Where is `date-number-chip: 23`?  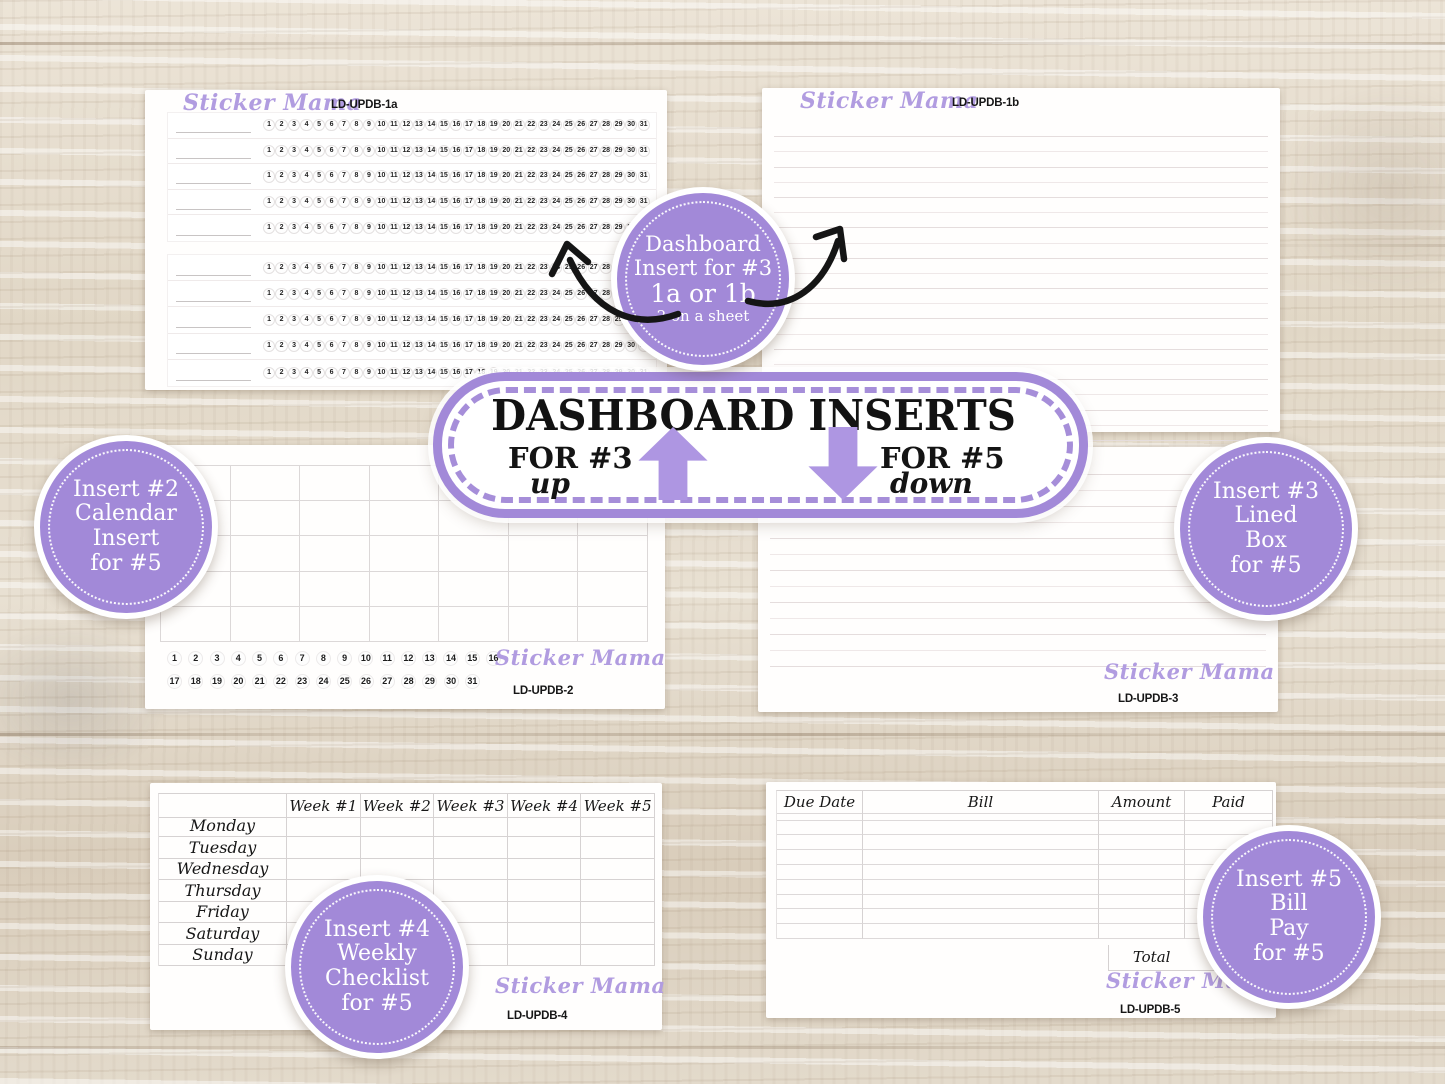
date-number-chip: 23 is located at coordinates (302, 681).